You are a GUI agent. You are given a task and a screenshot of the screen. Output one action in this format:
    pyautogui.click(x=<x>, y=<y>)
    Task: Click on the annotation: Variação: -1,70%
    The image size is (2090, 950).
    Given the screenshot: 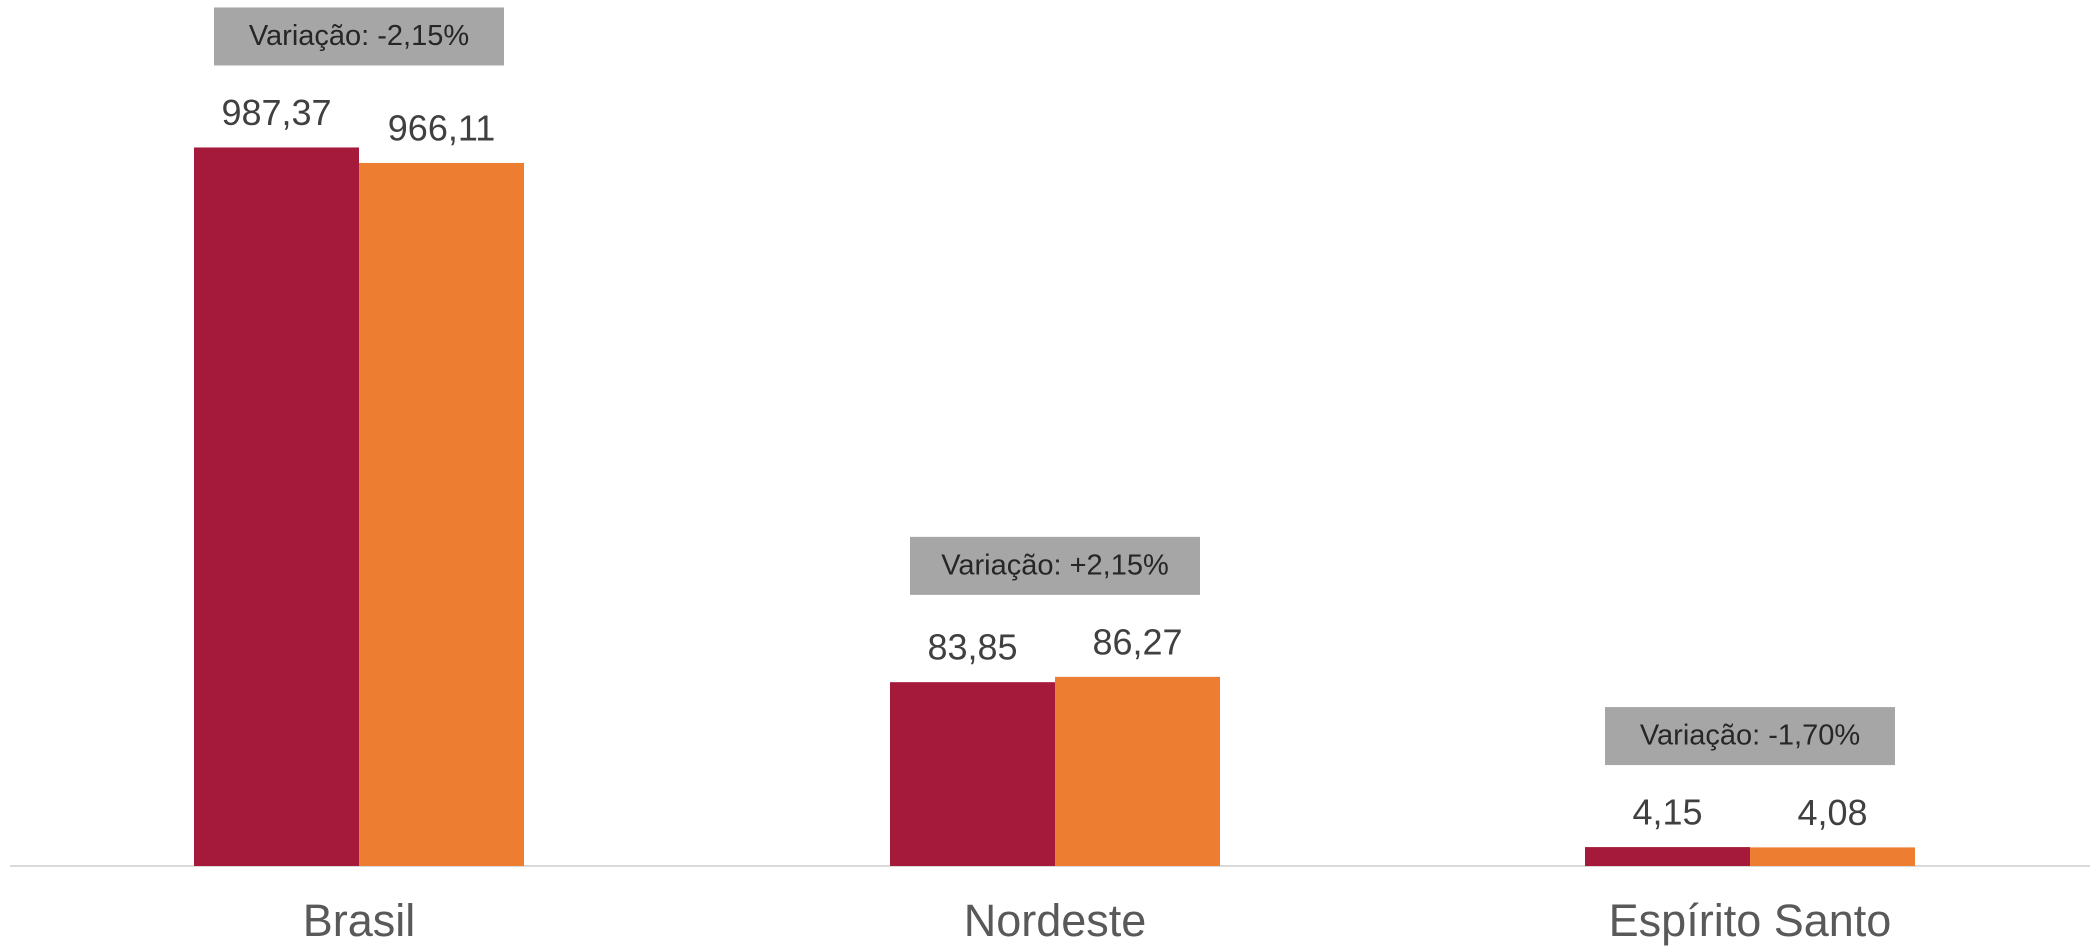 What is the action you would take?
    pyautogui.click(x=1750, y=736)
    